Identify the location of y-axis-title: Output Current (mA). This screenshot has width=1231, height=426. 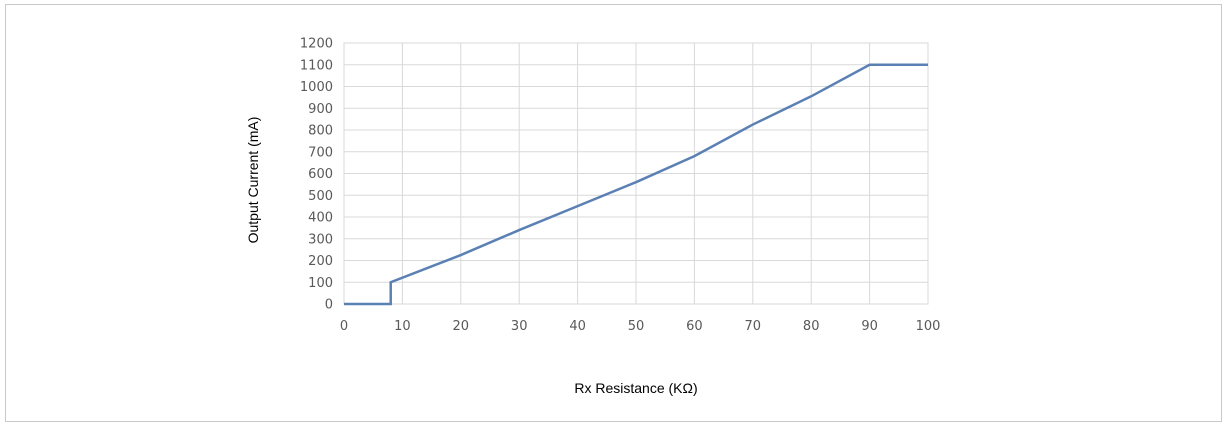
(253, 180).